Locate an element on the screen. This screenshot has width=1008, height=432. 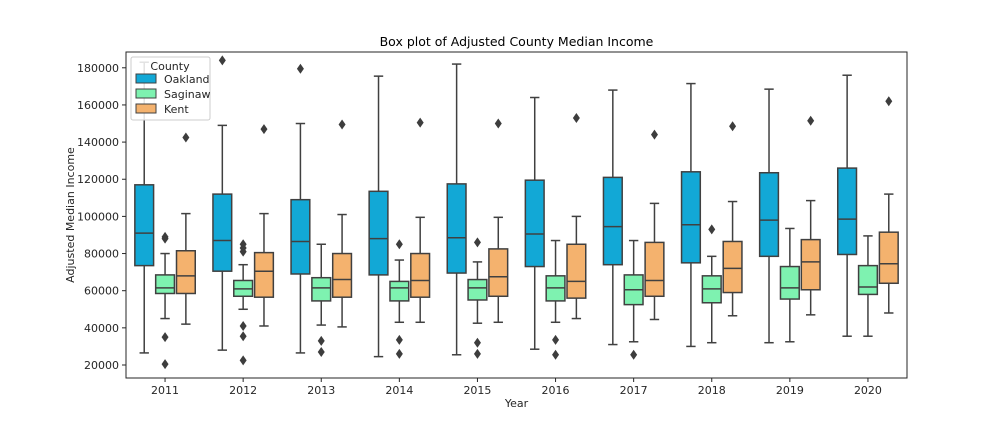
x-tick-label: 2015 is located at coordinates (477, 390).